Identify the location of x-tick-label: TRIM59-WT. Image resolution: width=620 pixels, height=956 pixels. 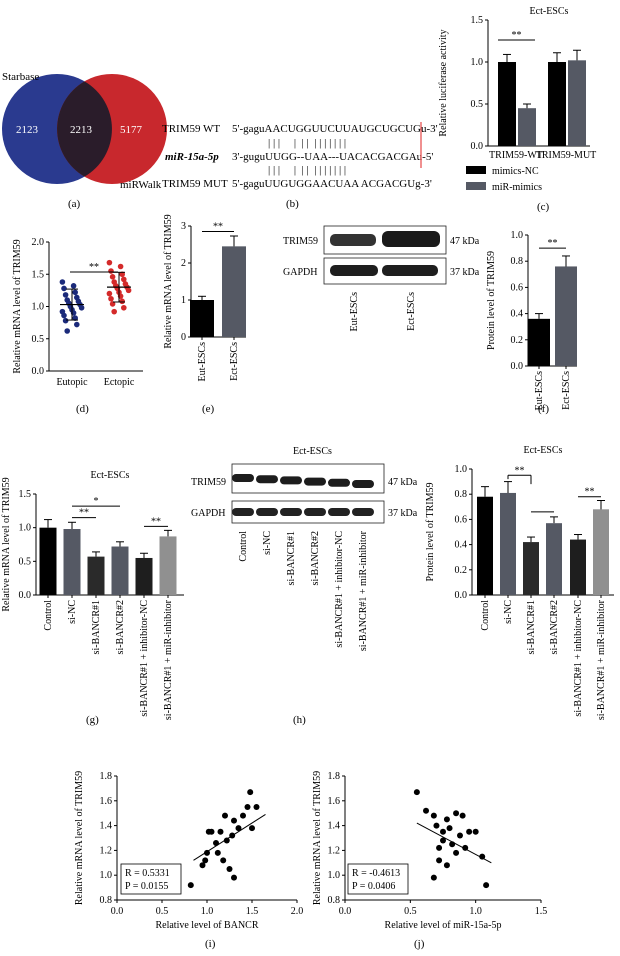
(516, 155).